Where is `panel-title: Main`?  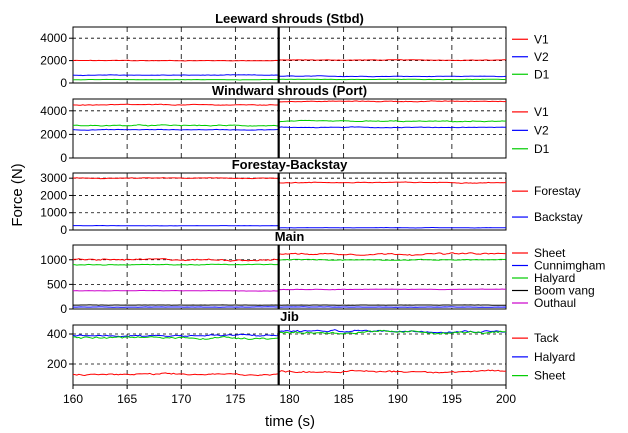
panel-title: Main is located at coordinates (290, 236).